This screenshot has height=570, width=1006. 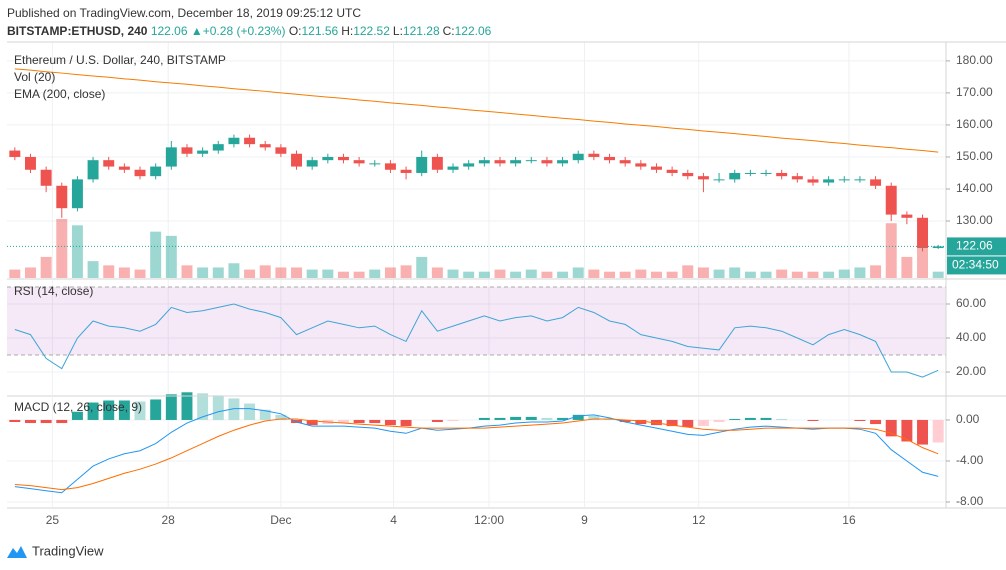 I want to click on y-tick-label: 150.00, so click(x=974, y=156).